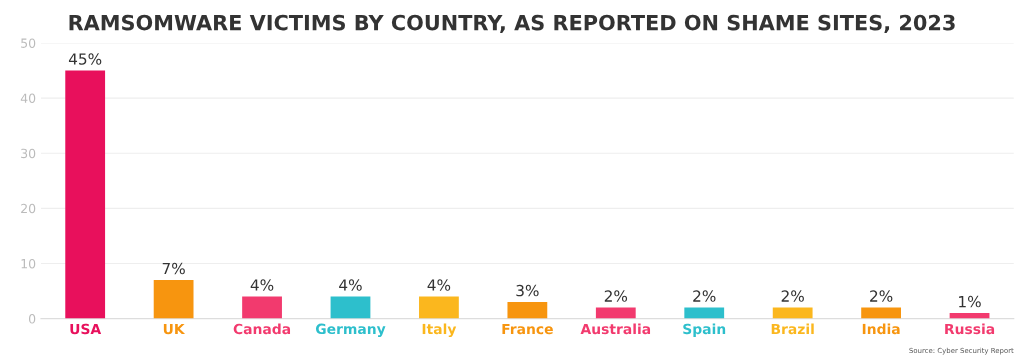  What do you see at coordinates (28, 208) in the screenshot?
I see `y-tick-label: 20` at bounding box center [28, 208].